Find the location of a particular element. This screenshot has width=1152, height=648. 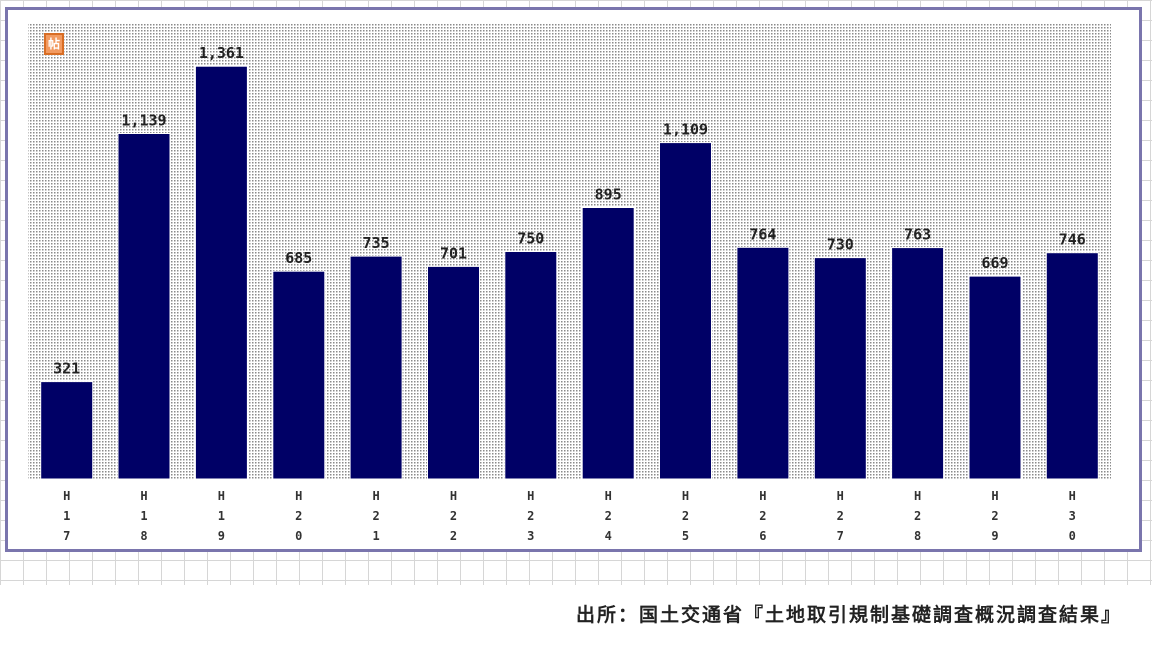

bar-H27 is located at coordinates (840, 368).